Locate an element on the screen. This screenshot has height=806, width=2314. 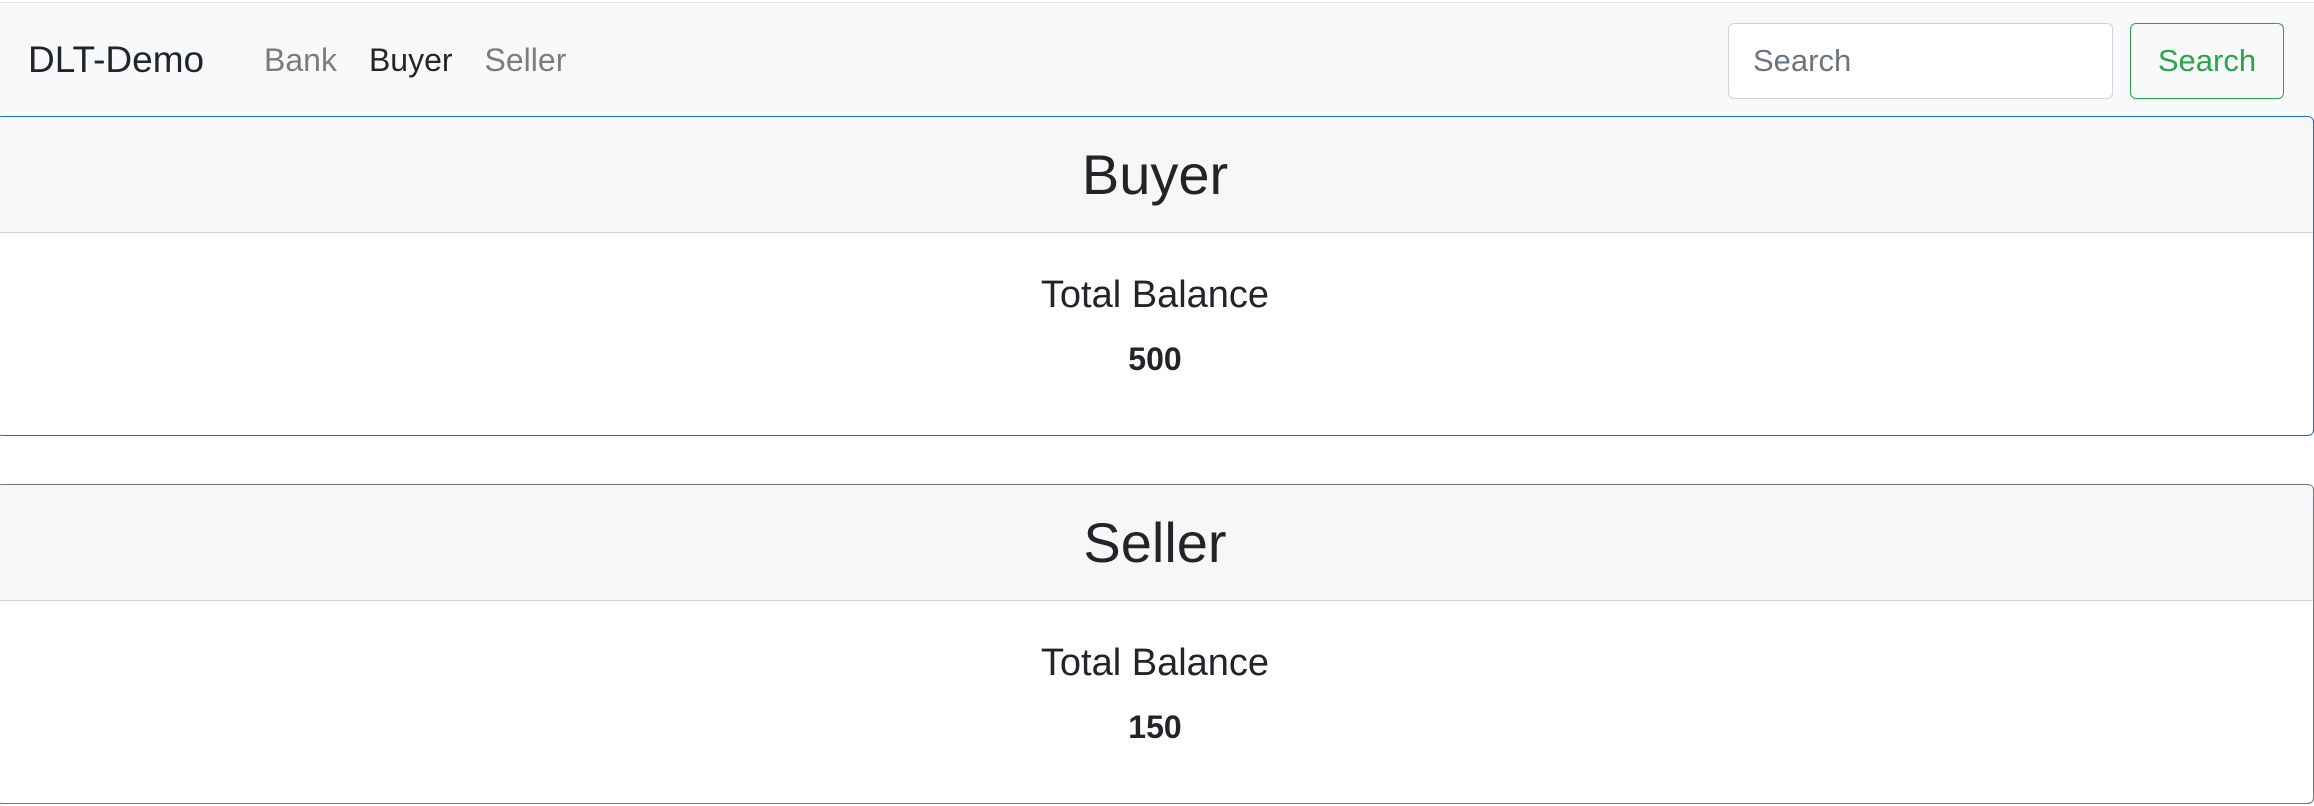
brand-link: DLT-Demo is located at coordinates (116, 59).